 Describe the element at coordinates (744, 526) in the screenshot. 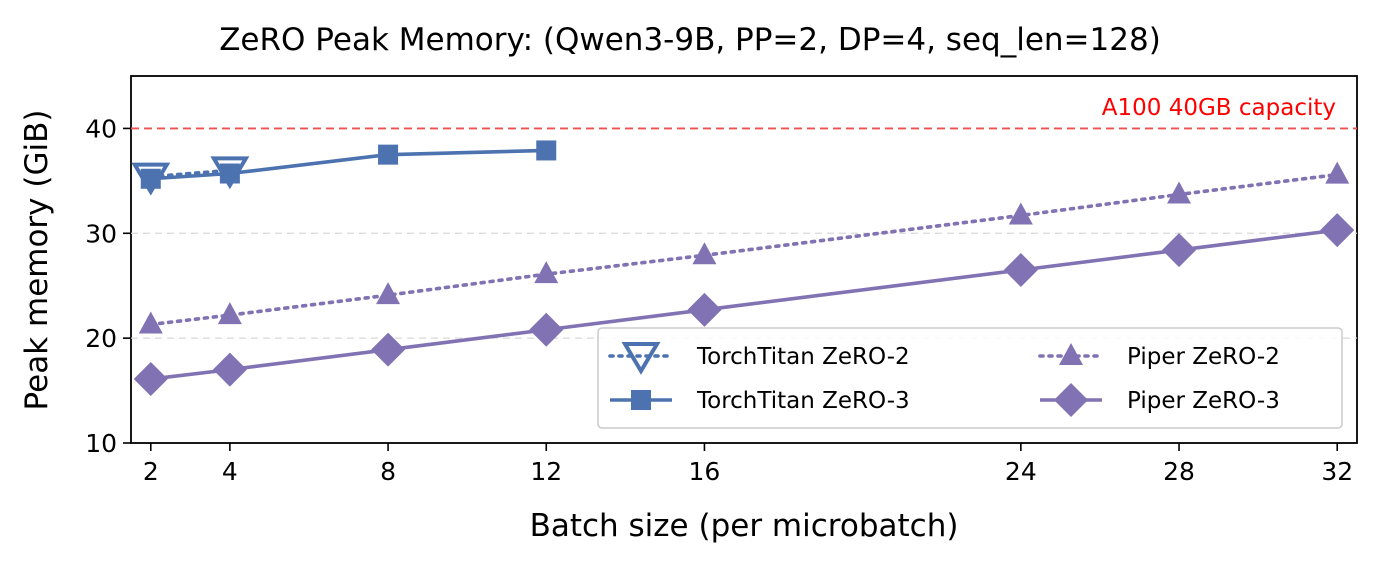

I see `x-axis-label: Batch size (per microbatch)` at that location.